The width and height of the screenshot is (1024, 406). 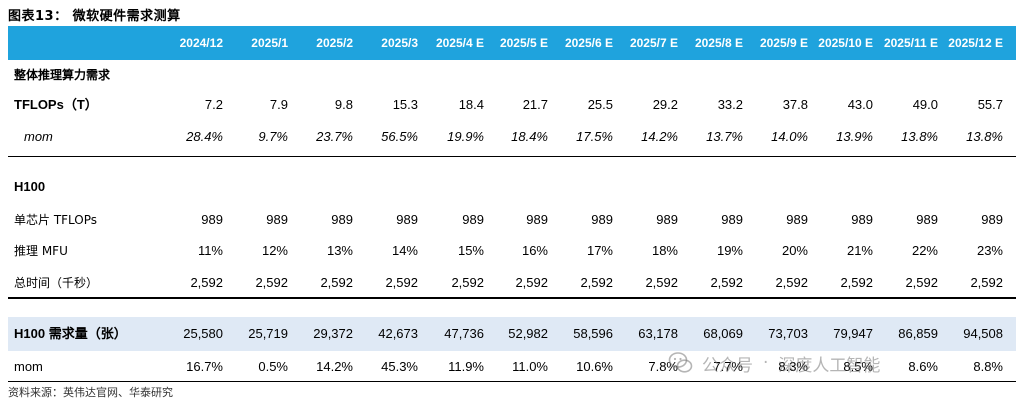 What do you see at coordinates (860, 104) in the screenshot?
I see `table-cell: 43.0` at bounding box center [860, 104].